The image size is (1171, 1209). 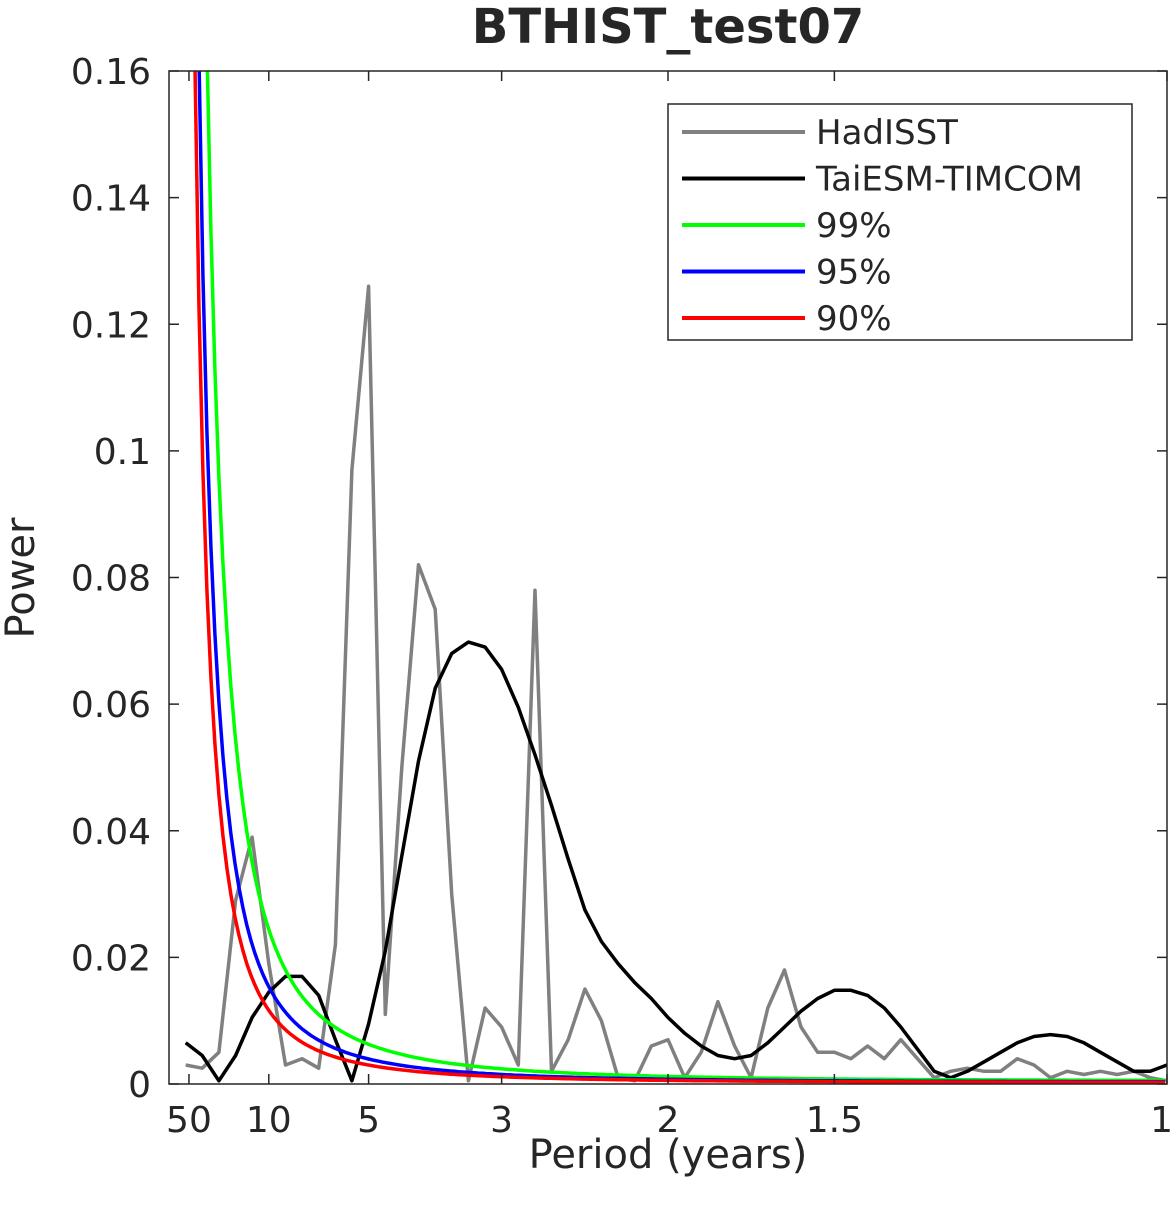 I want to click on x-tick-label: 10, so click(x=269, y=1120).